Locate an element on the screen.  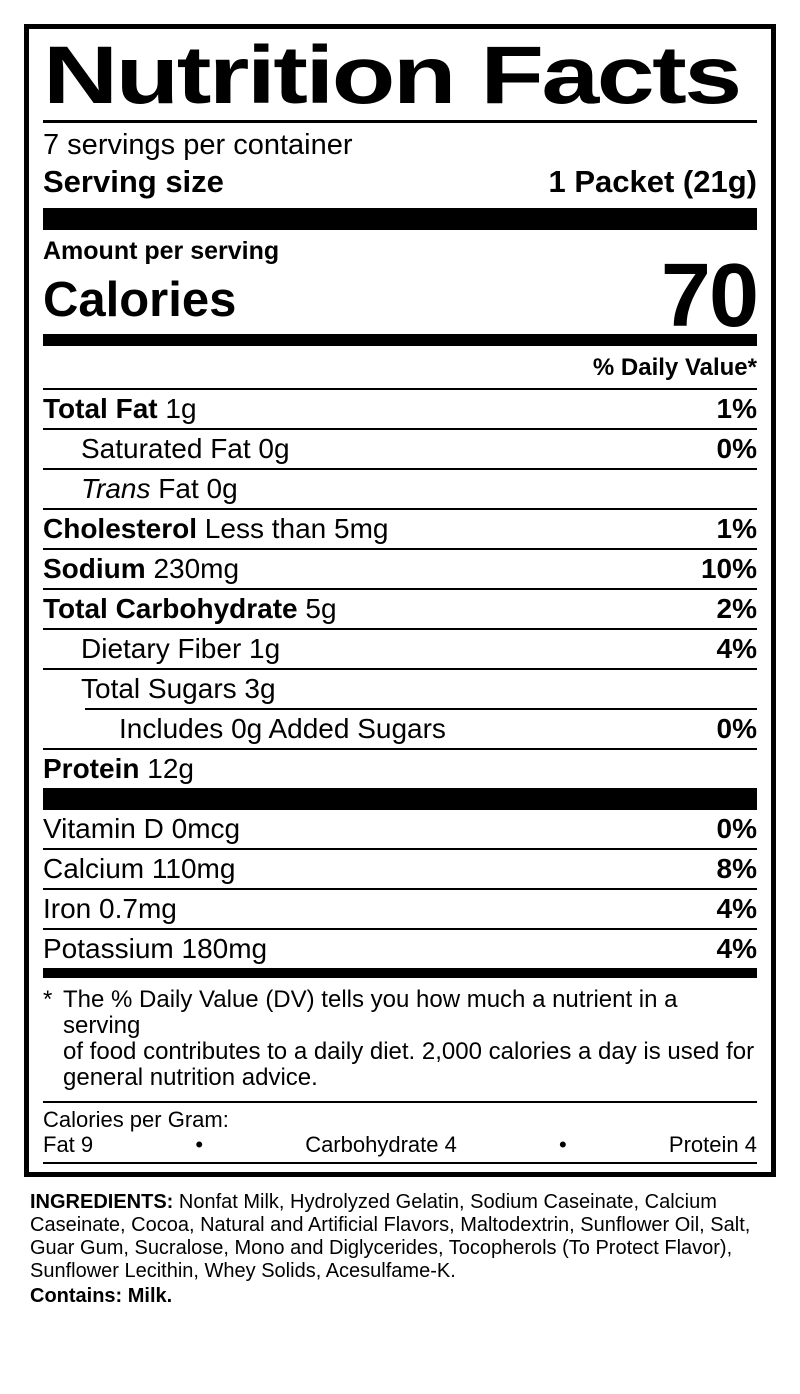
nutrient-row-added-sugars: Includes 0g Added Sugars 0% is located at coordinates (400, 728).